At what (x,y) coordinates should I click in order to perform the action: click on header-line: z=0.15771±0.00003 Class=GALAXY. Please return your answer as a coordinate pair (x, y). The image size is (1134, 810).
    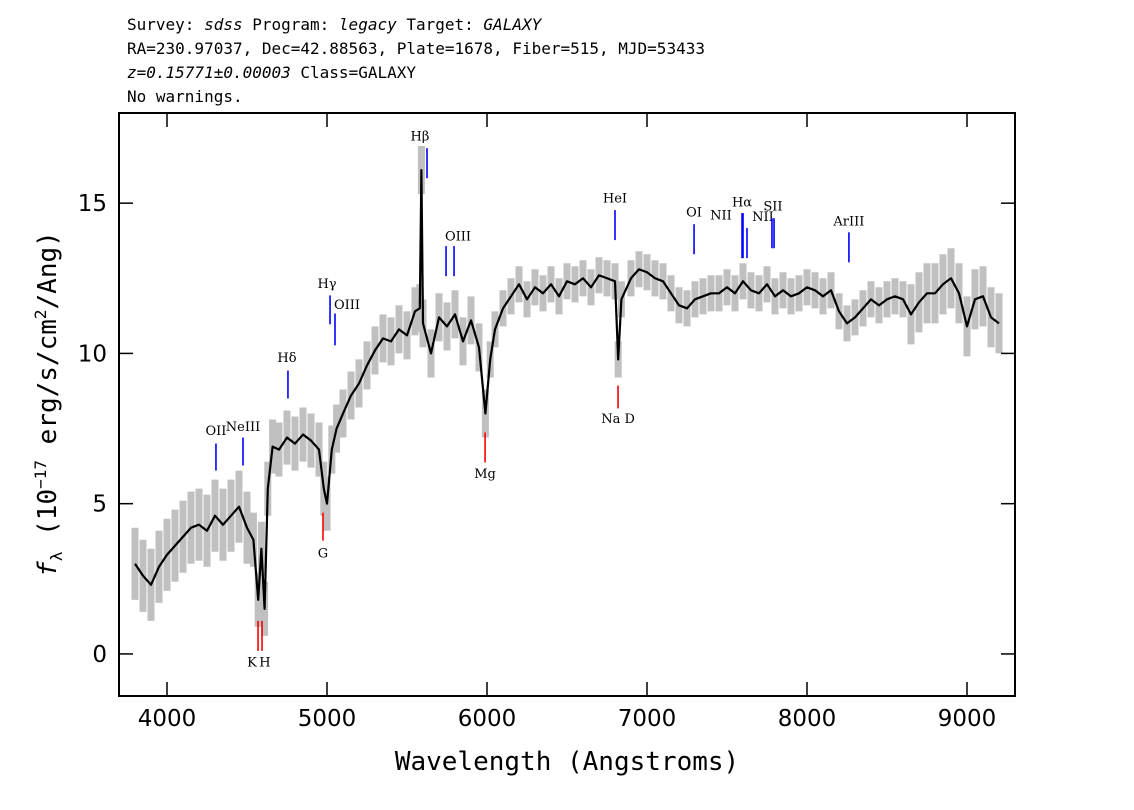
    Looking at the image, I should click on (271, 72).